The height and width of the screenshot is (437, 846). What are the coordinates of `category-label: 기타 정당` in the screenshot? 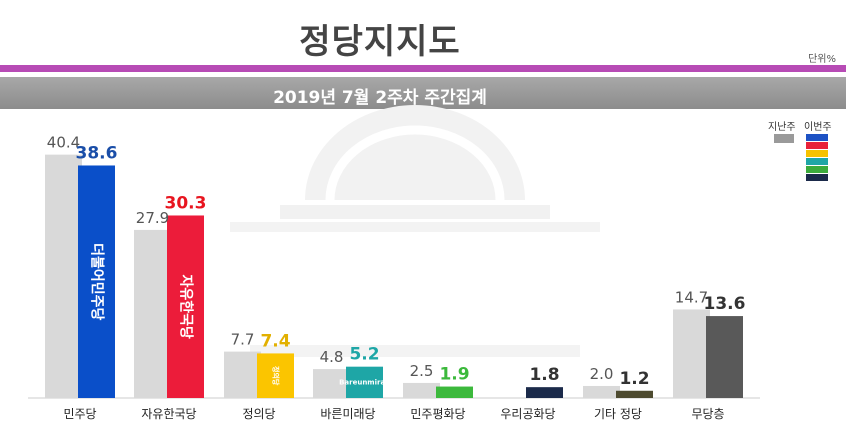 It's located at (618, 414).